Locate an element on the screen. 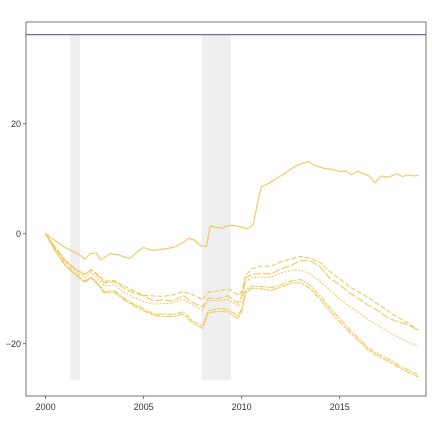  x-tick-label: 2000 is located at coordinates (46, 407).